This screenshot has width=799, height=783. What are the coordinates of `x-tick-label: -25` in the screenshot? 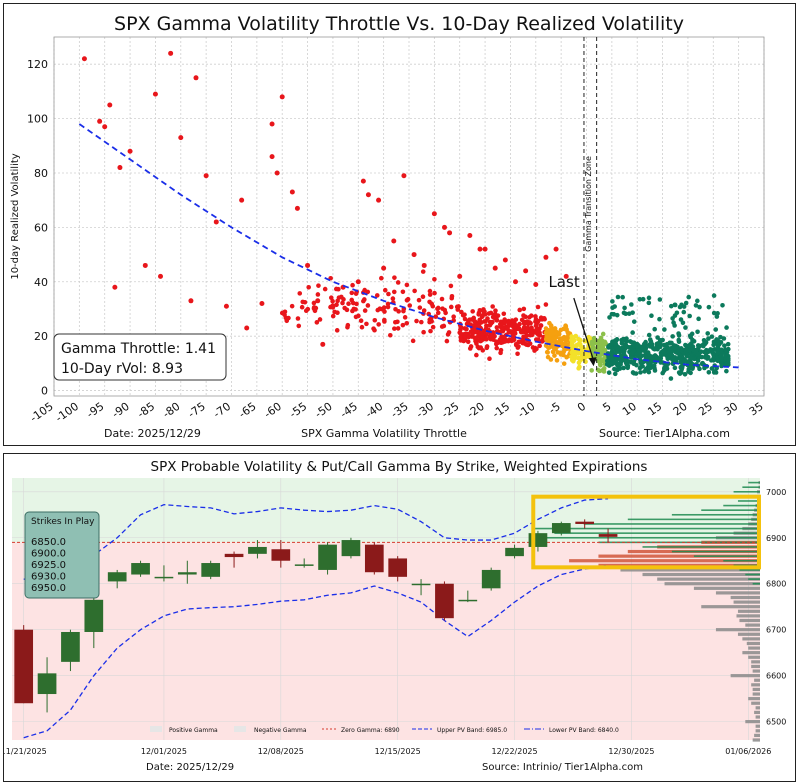 It's located at (450, 410).